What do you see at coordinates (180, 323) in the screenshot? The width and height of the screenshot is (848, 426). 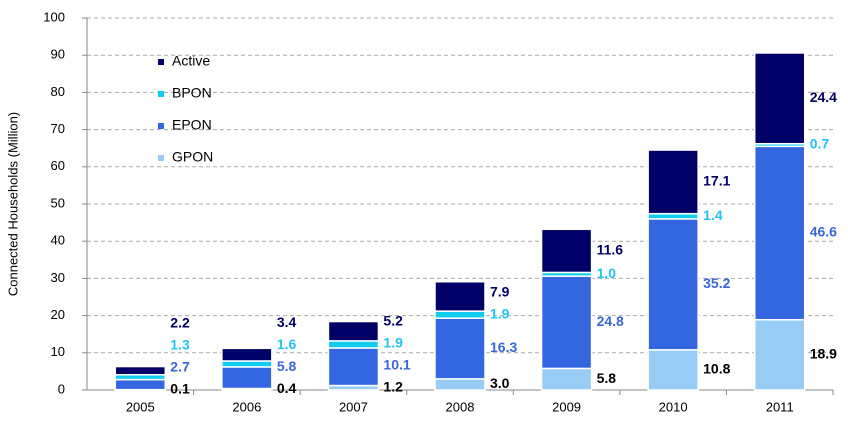 I see `value-label: 2.2` at bounding box center [180, 323].